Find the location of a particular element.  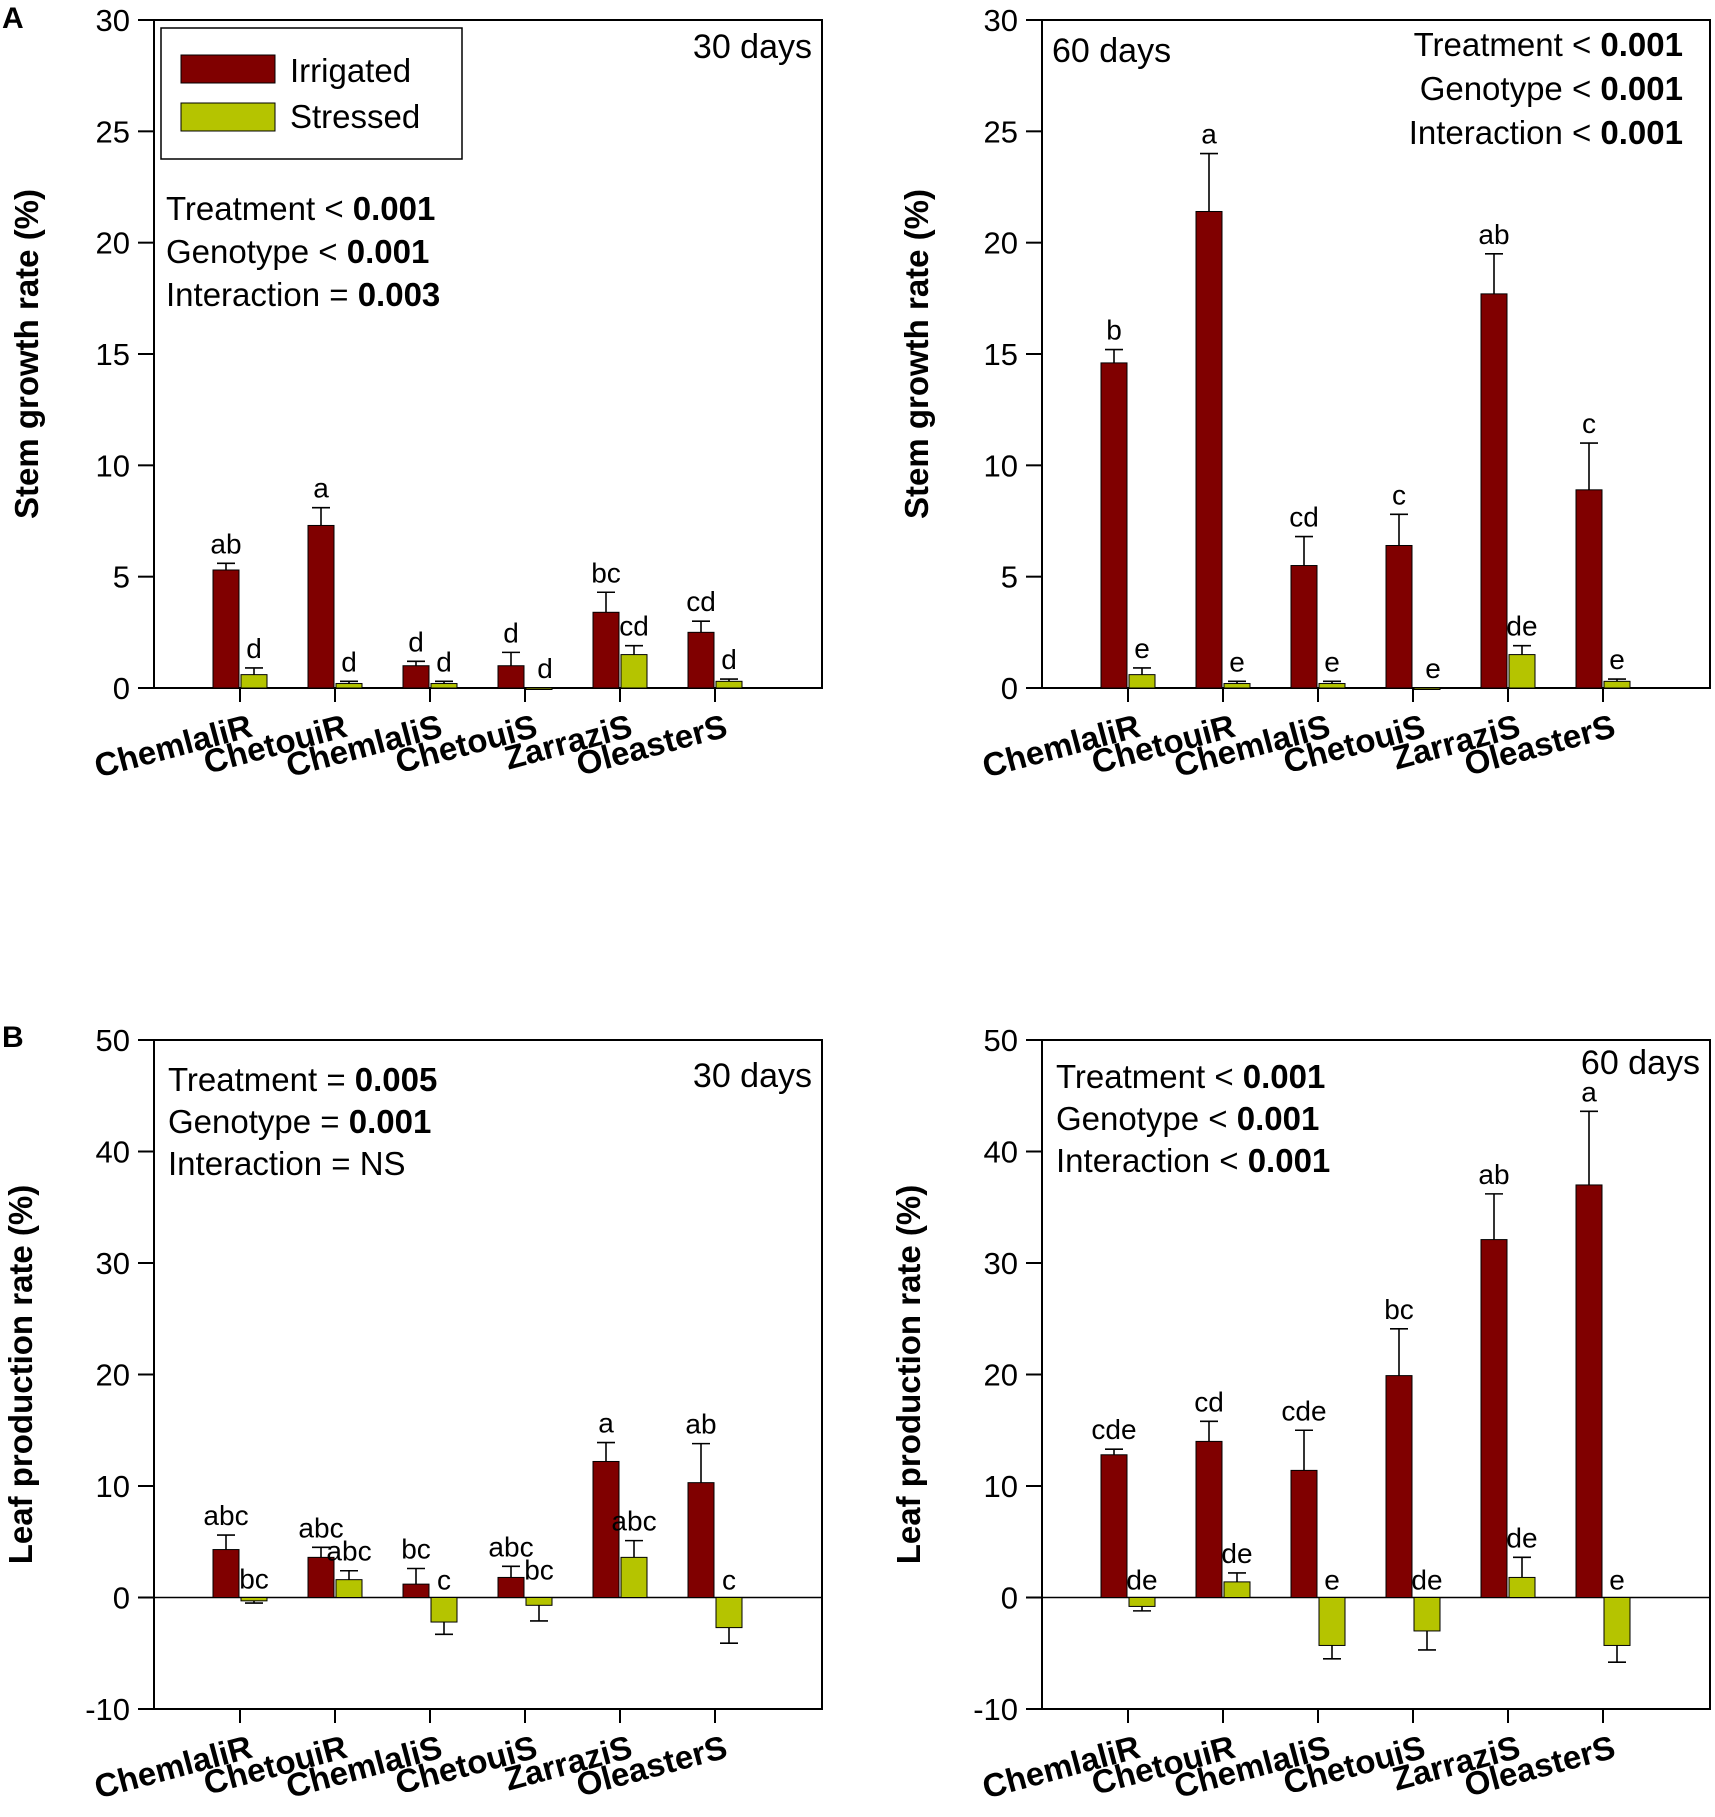

stats-annotation: Interaction = NS is located at coordinates (287, 1163).